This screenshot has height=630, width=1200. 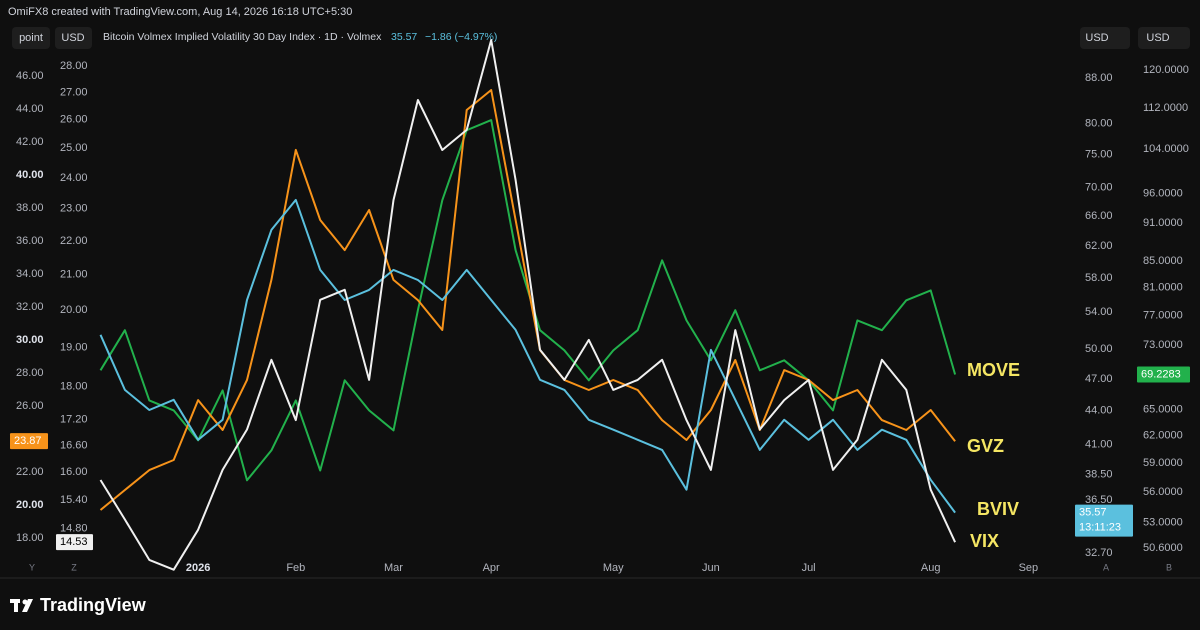 What do you see at coordinates (1163, 194) in the screenshot?
I see `y-tick-label: 96.0000` at bounding box center [1163, 194].